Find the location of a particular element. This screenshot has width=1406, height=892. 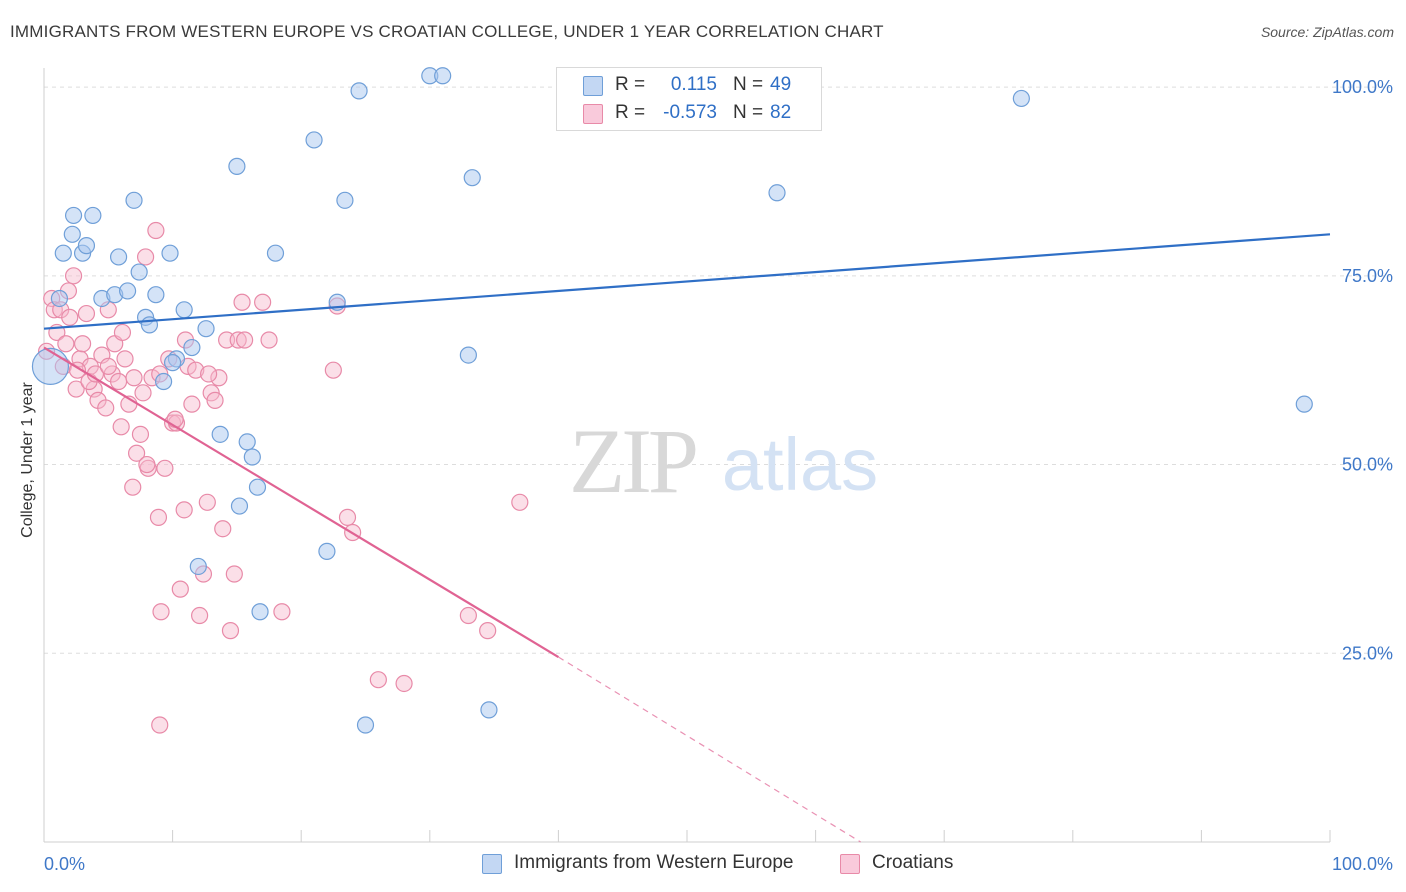

watermark: ZIP atlas is located at coordinates (723, 461).